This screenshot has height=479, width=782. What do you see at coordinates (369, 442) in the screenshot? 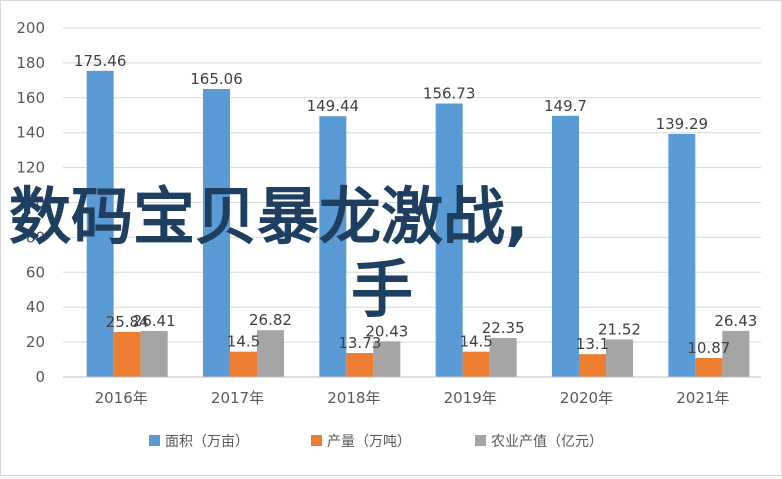
I see `legend-label: 产量（万吨）` at bounding box center [369, 442].